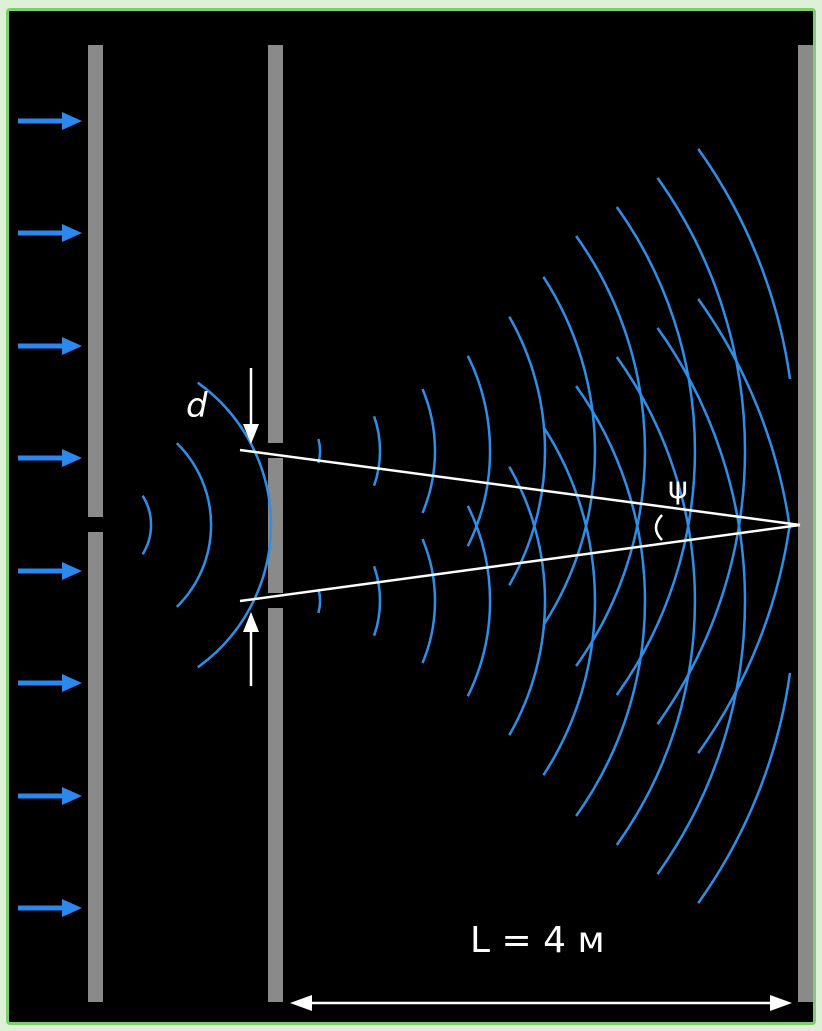 The width and height of the screenshot is (822, 1031). What do you see at coordinates (197, 406) in the screenshot?
I see `d-label: d` at bounding box center [197, 406].